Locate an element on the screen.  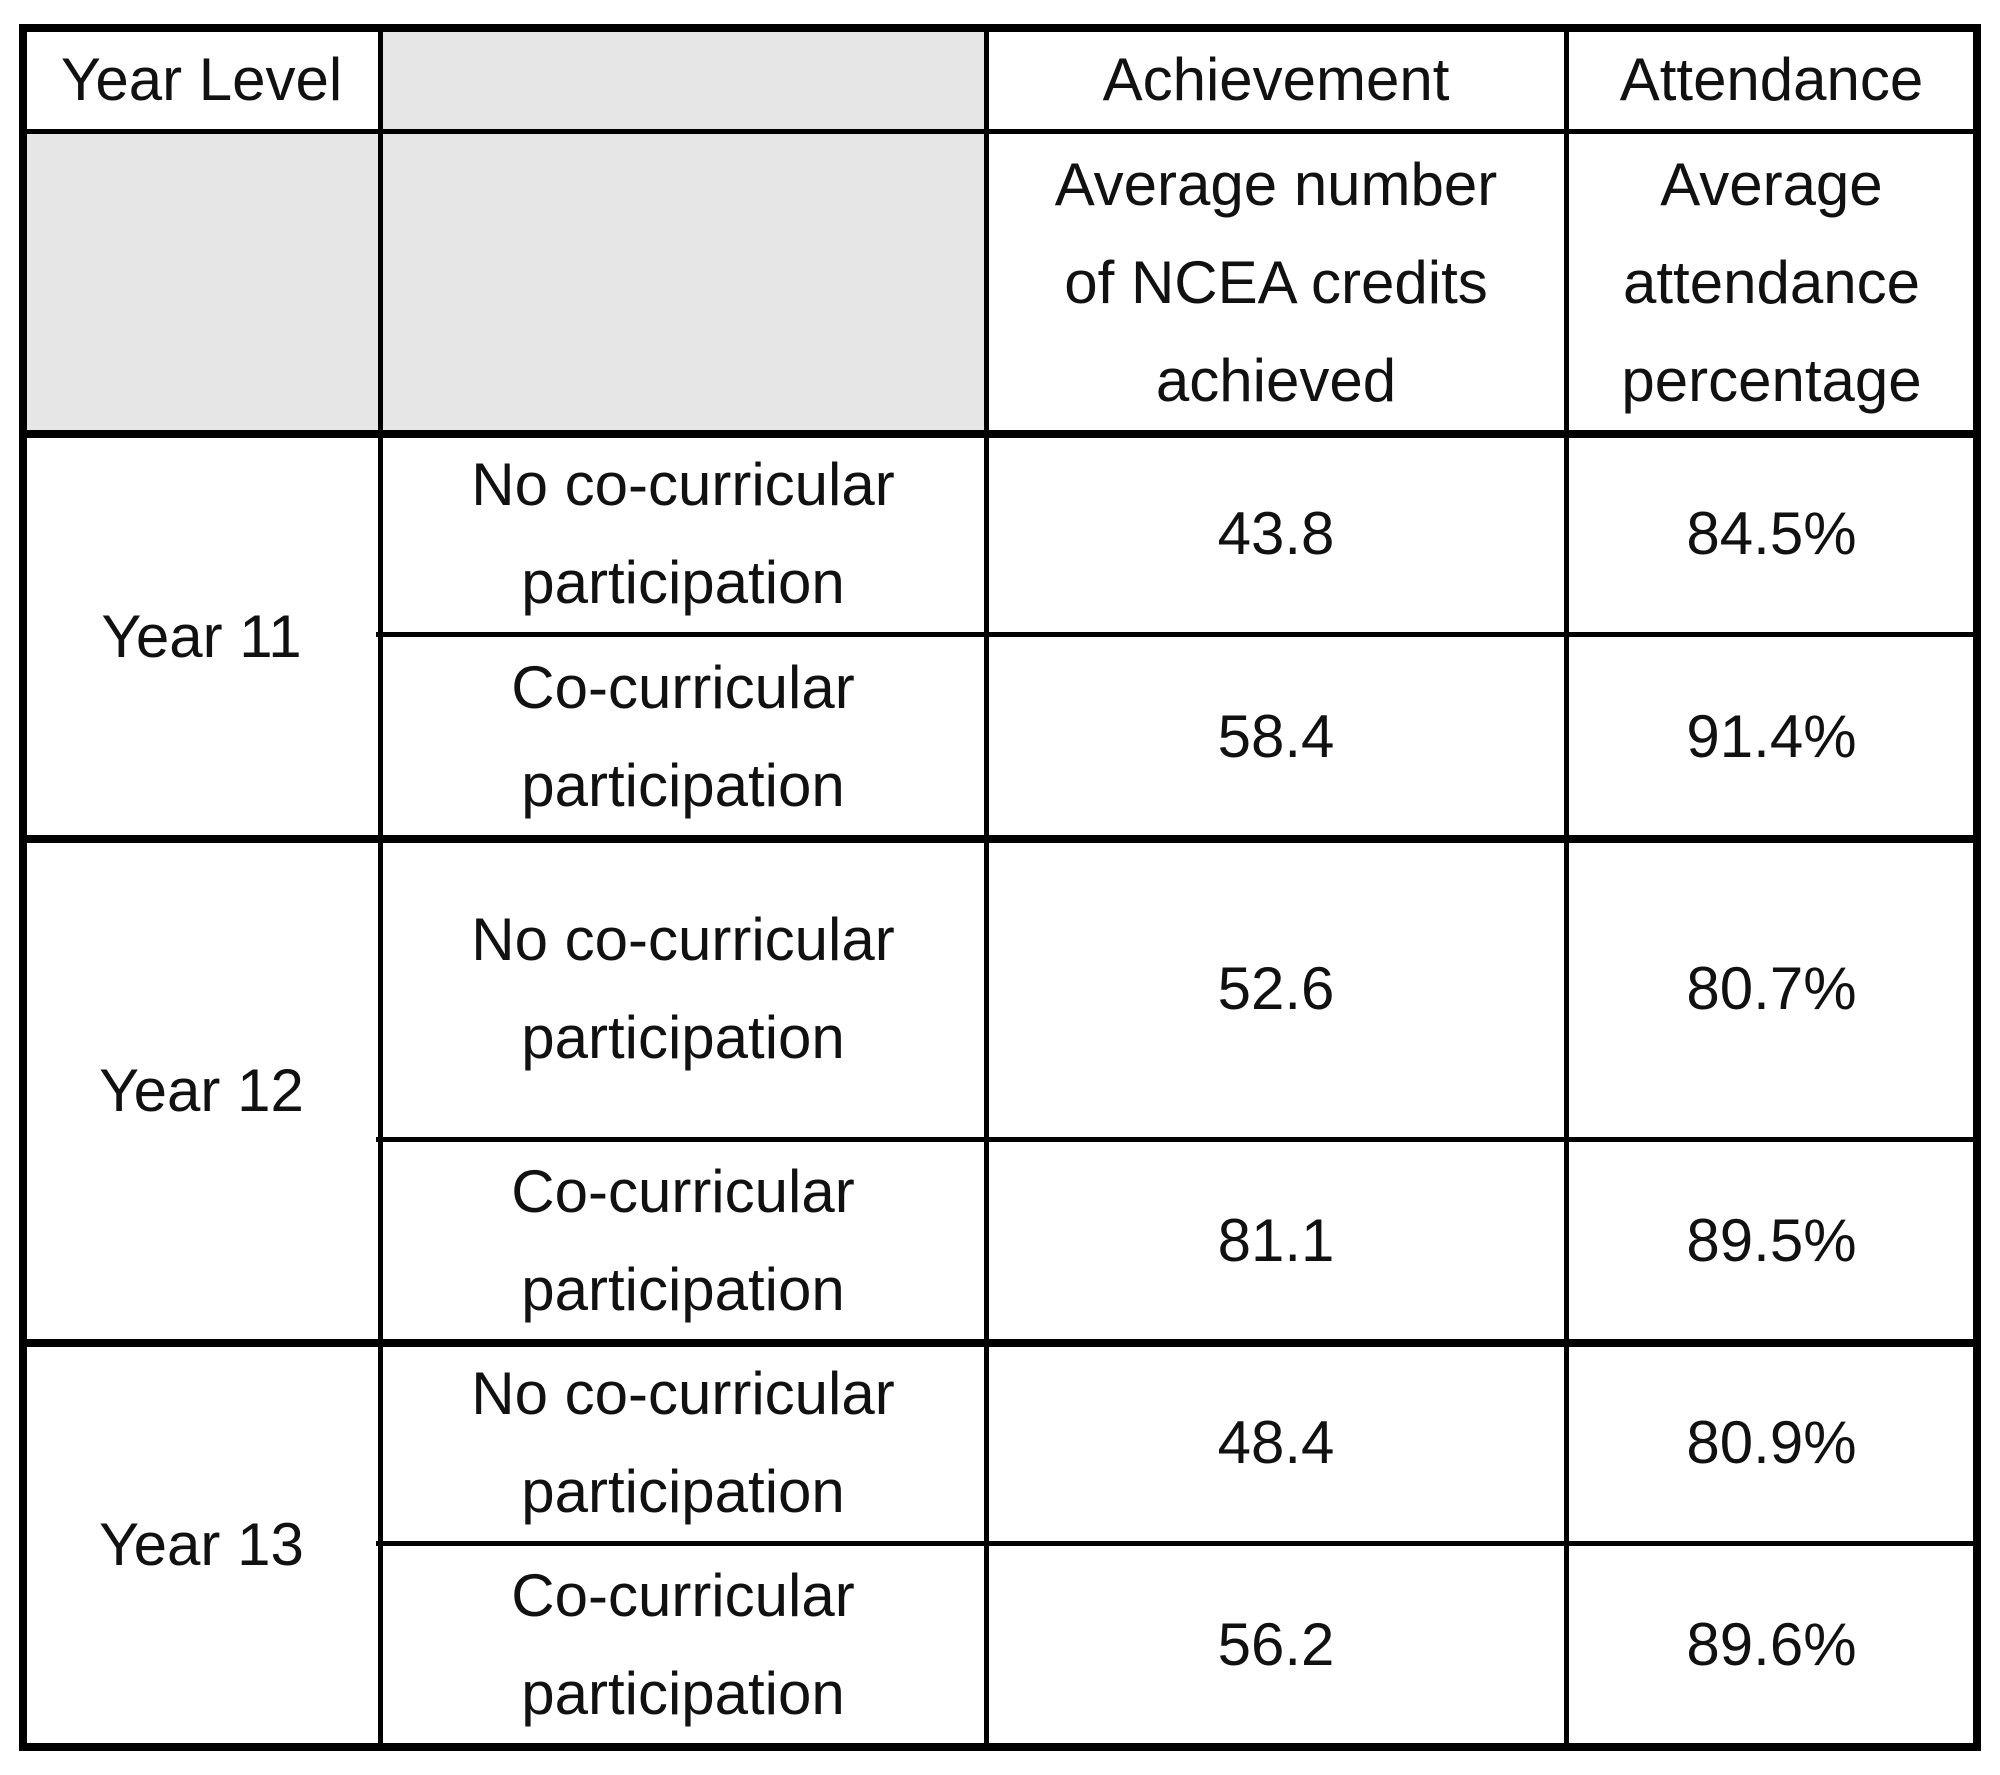
value-cell: 89.5% is located at coordinates (1771, 1240).